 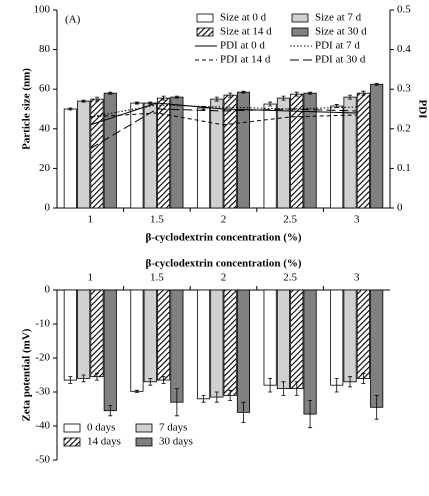 What do you see at coordinates (73, 20) in the screenshot?
I see `panel-label: (A)` at bounding box center [73, 20].